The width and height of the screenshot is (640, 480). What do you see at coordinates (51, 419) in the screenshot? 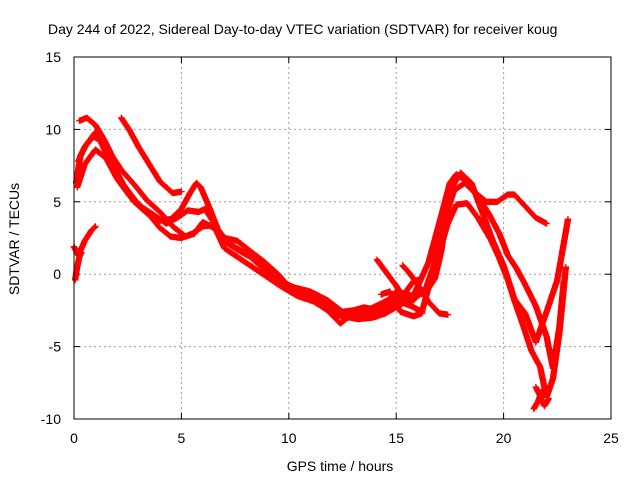
I see `y-tick-label: -10` at bounding box center [51, 419].